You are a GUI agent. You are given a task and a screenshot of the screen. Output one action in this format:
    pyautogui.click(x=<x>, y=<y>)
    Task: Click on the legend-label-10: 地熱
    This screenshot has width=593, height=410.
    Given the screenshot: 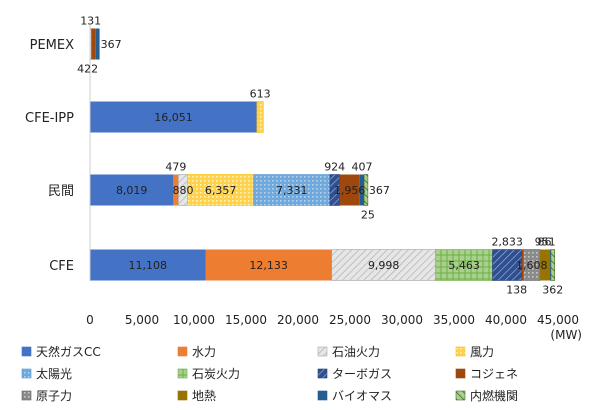 What is the action you would take?
    pyautogui.click(x=204, y=396)
    